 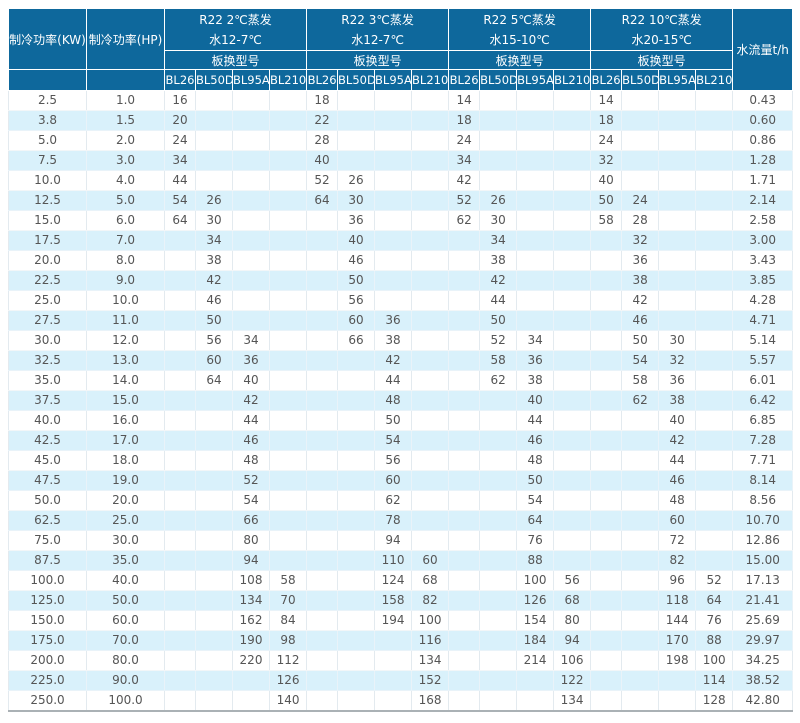 I want to click on cell: 7.5, so click(x=47, y=160).